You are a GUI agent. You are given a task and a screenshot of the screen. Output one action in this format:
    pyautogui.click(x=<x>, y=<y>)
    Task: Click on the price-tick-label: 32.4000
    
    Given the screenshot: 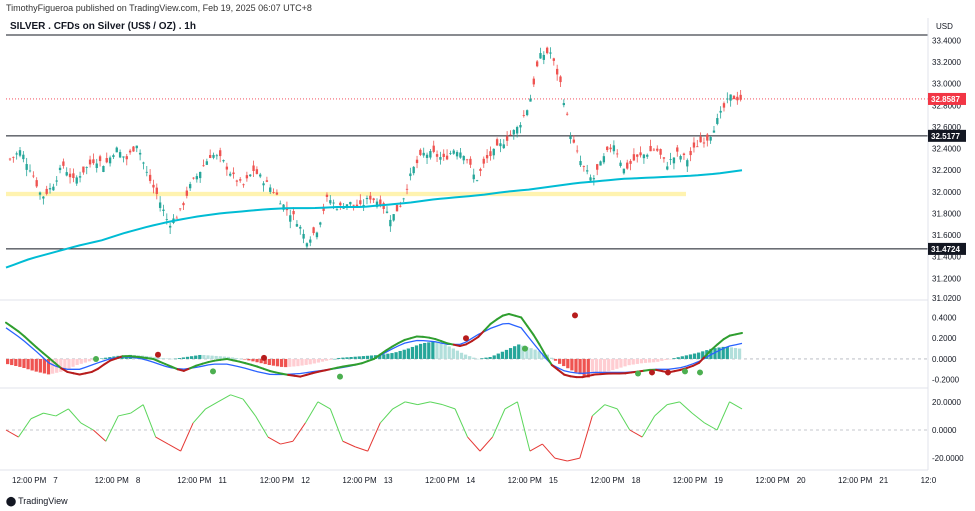 What is the action you would take?
    pyautogui.click(x=946, y=149)
    